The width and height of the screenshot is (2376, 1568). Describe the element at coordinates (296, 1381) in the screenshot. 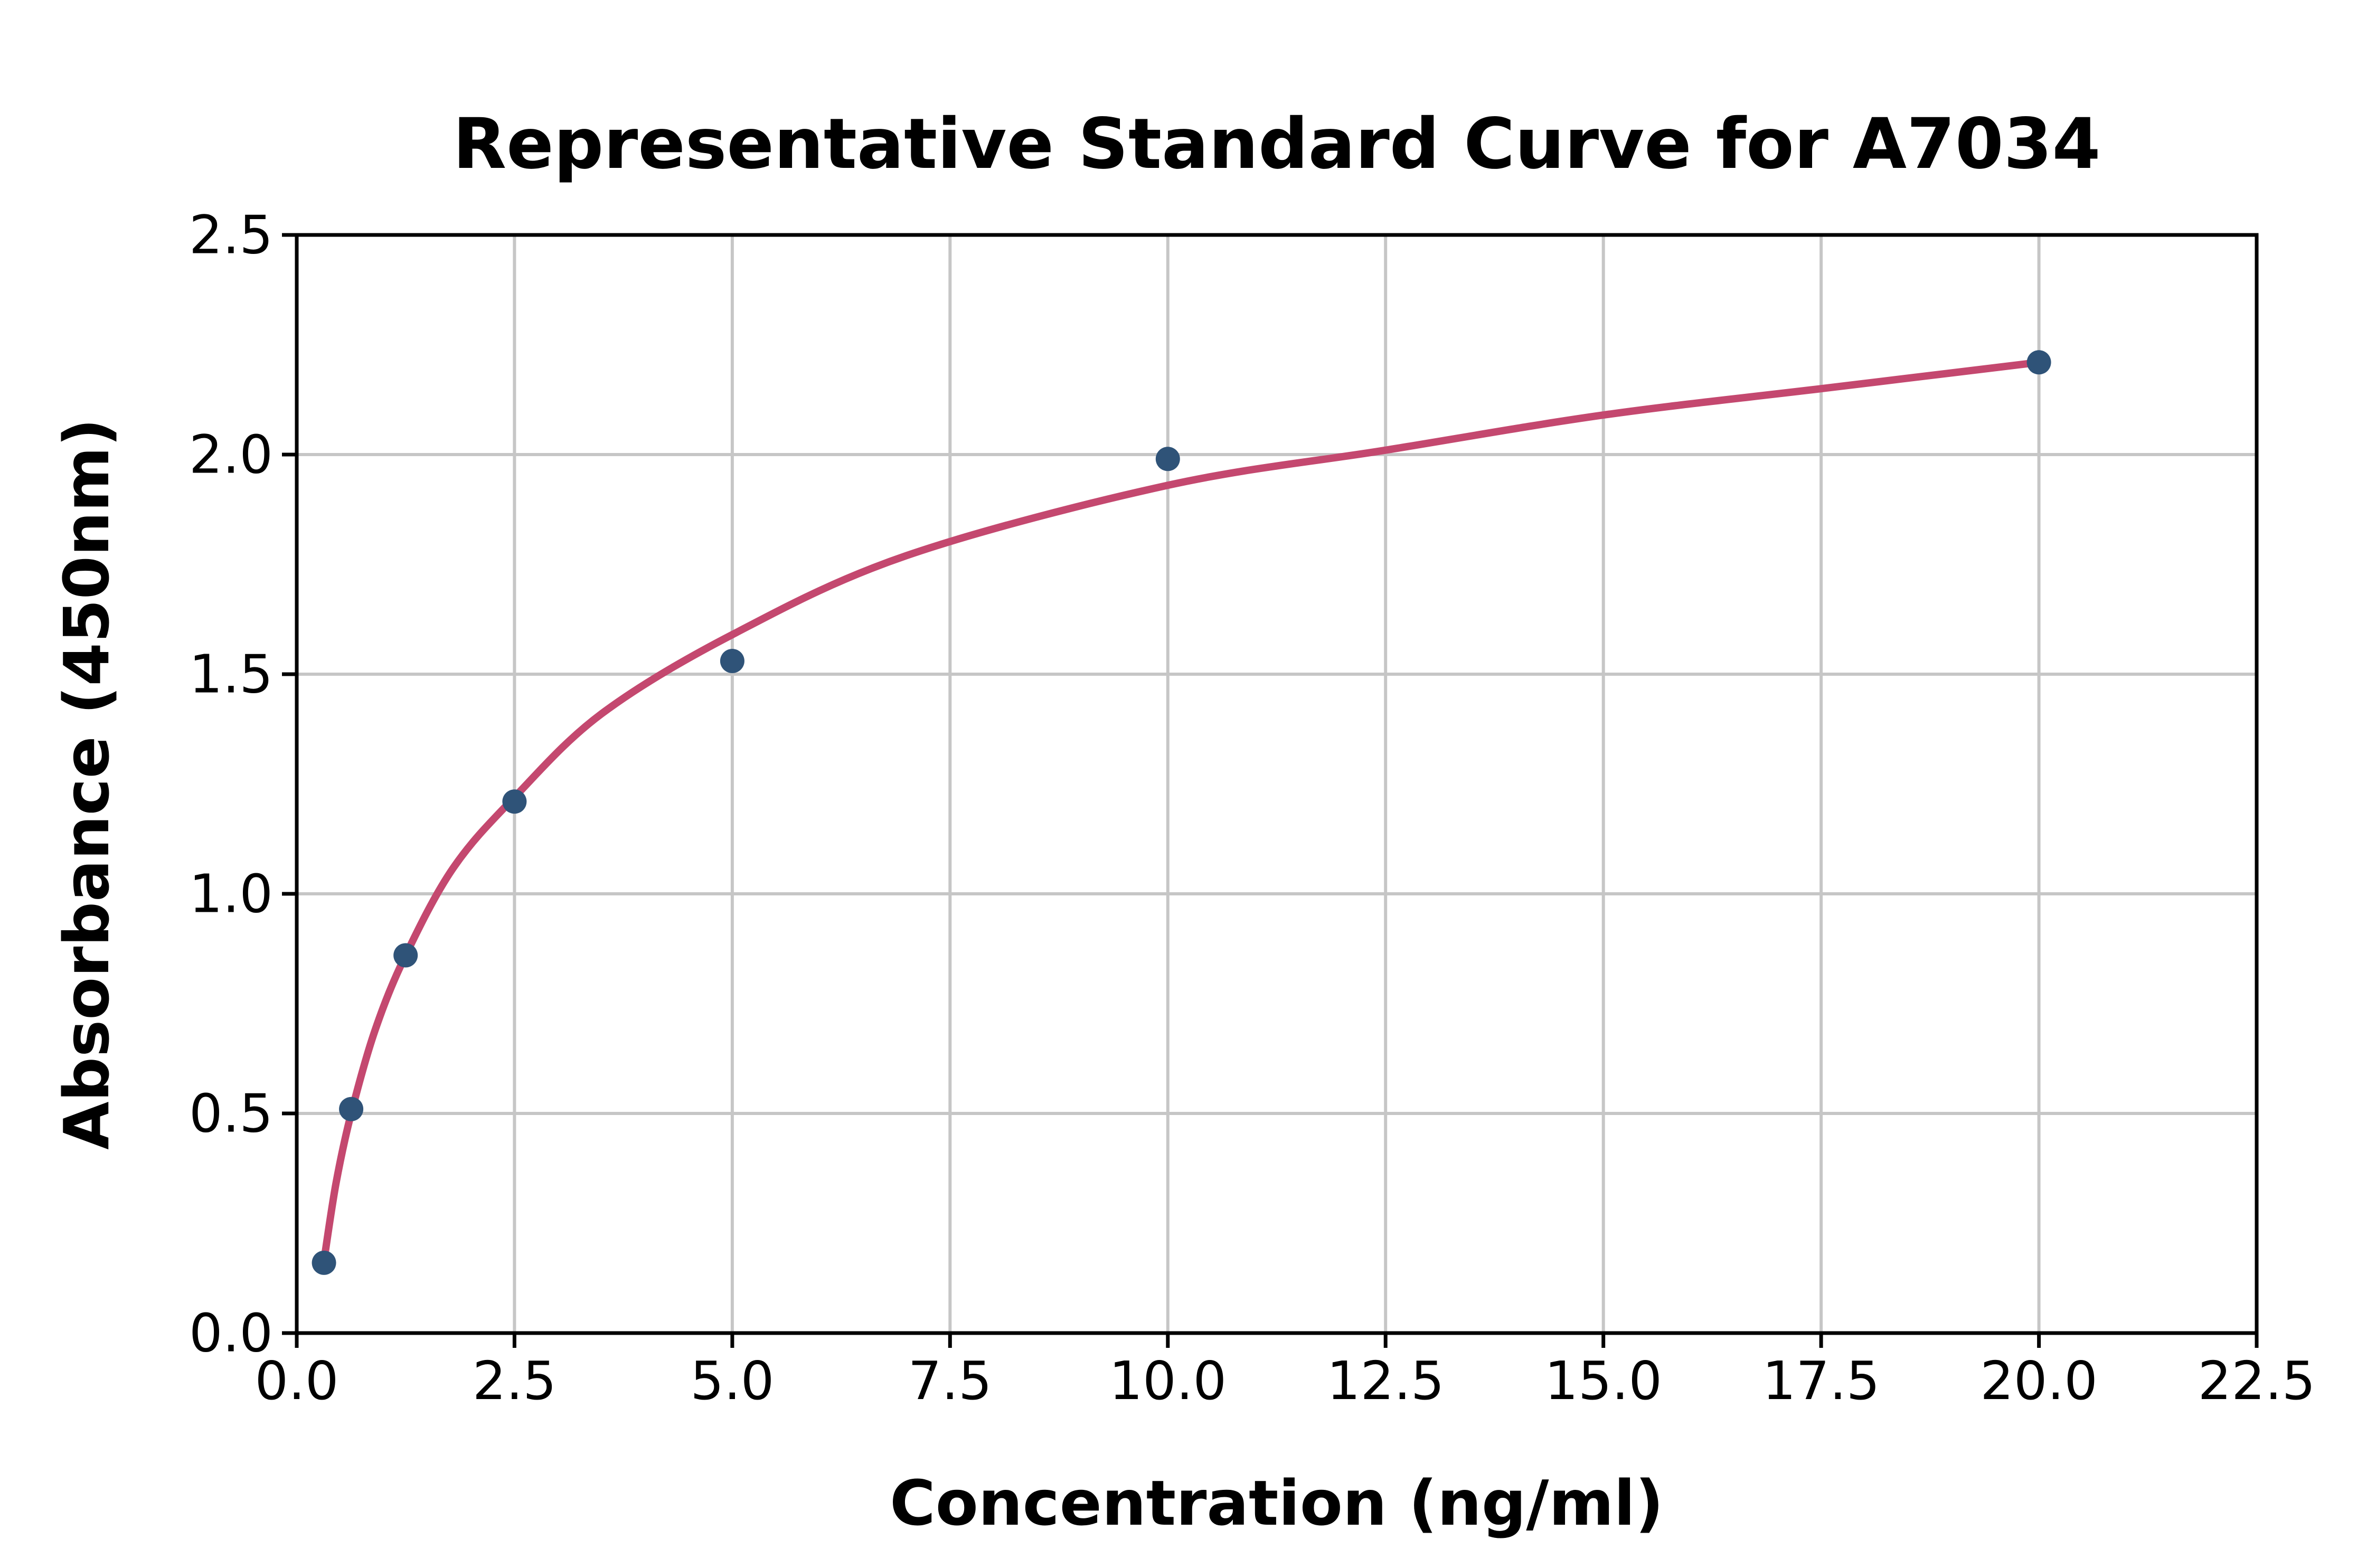

I see `x-tick-label: 0.0` at that location.